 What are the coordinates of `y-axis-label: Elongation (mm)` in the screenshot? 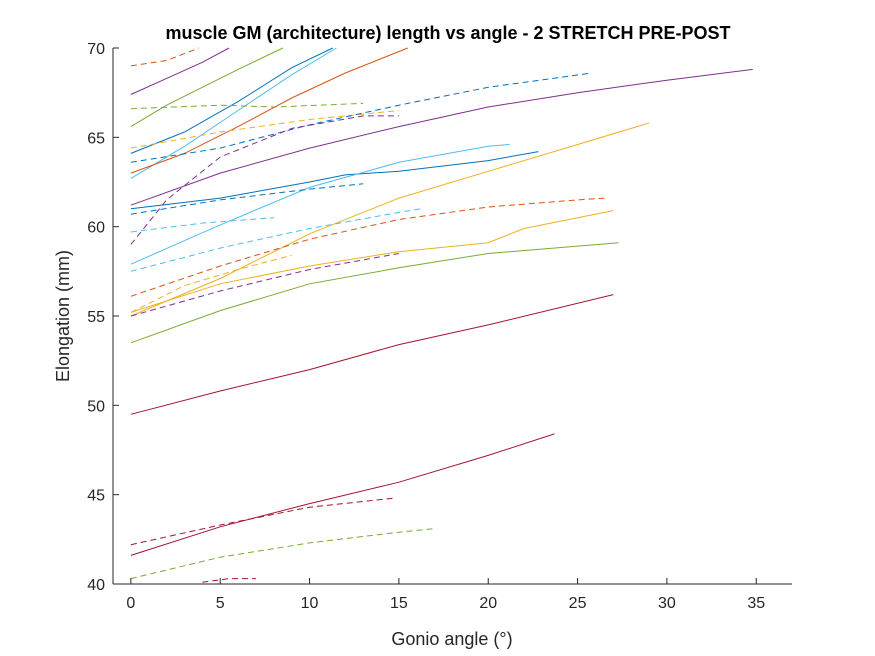 It's located at (63, 316).